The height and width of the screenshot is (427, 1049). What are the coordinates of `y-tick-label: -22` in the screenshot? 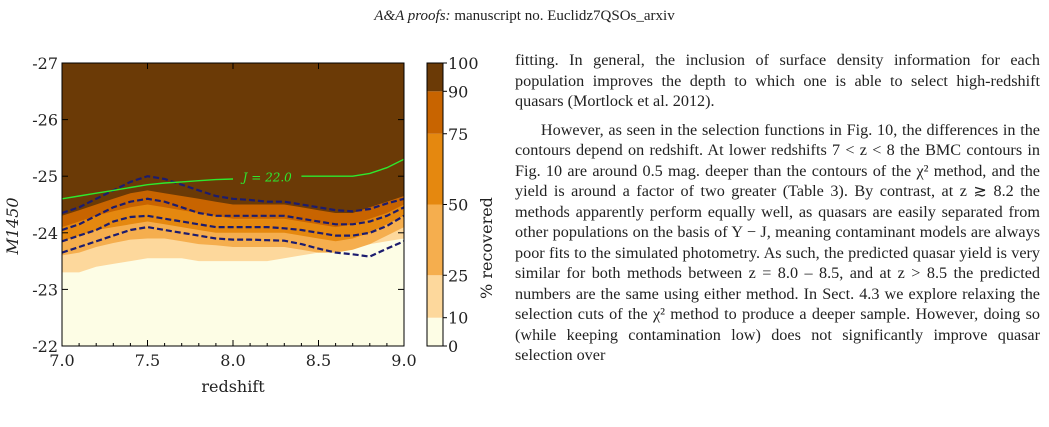 It's located at (45, 346).